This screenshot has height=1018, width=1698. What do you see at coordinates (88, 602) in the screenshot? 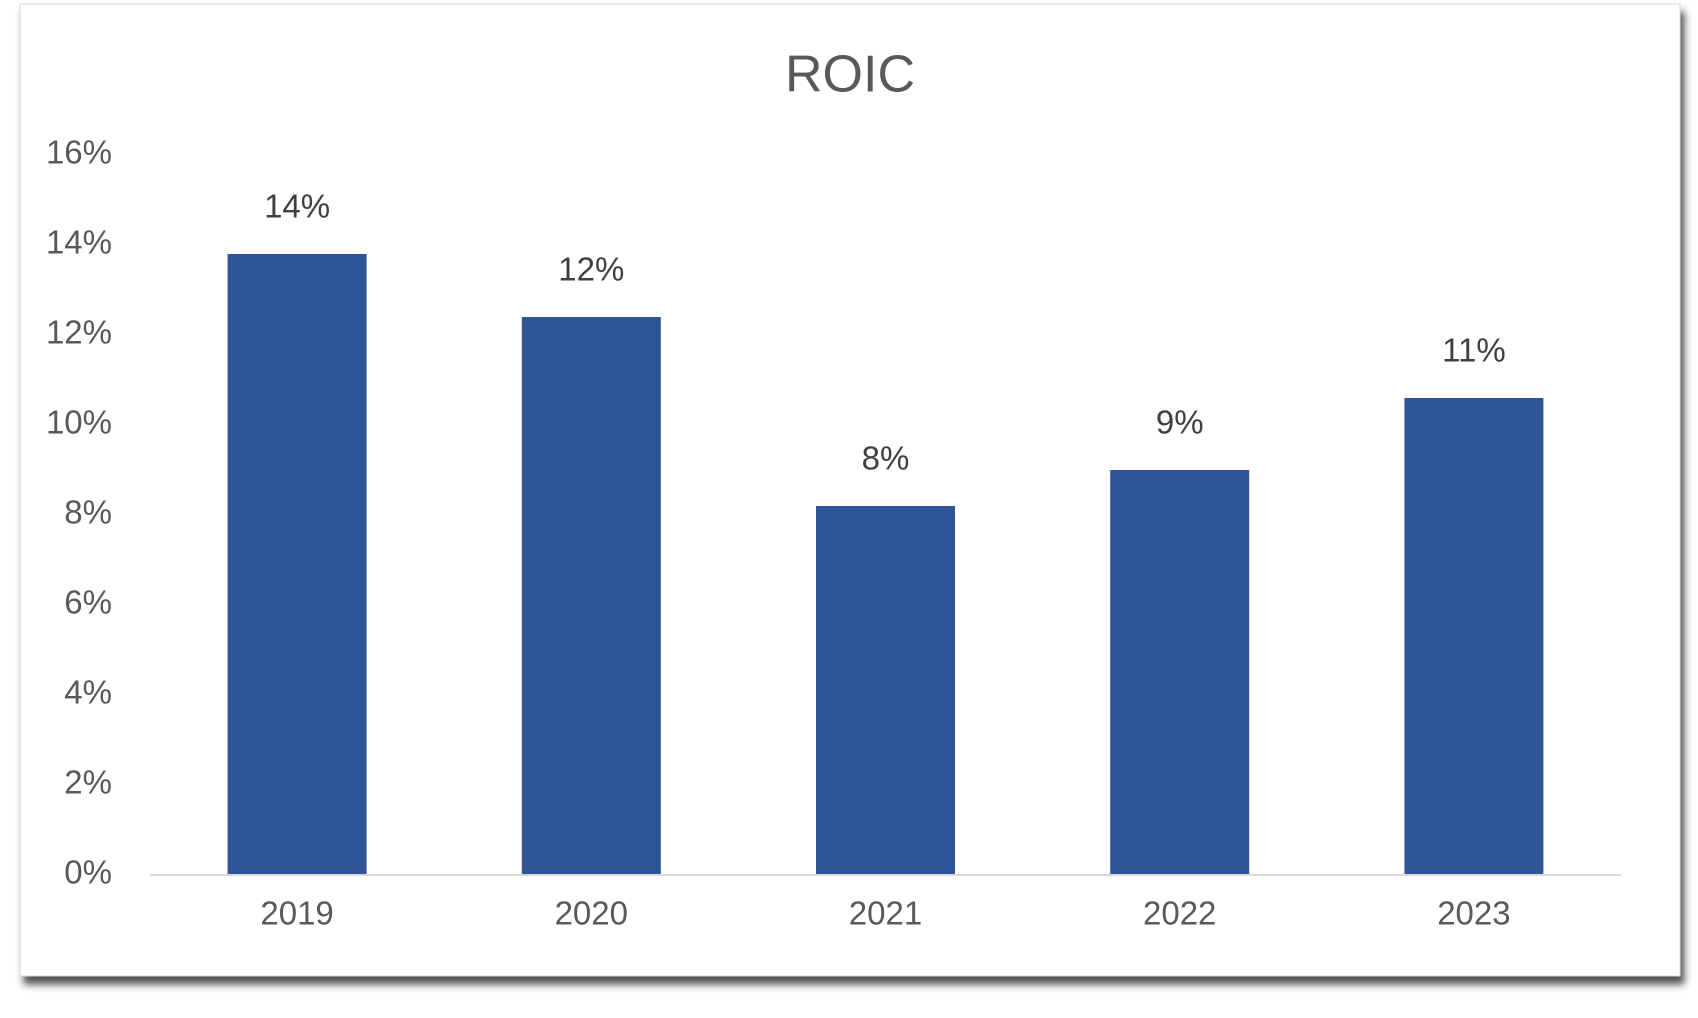
I see `y-tick-label: 6%` at bounding box center [88, 602].